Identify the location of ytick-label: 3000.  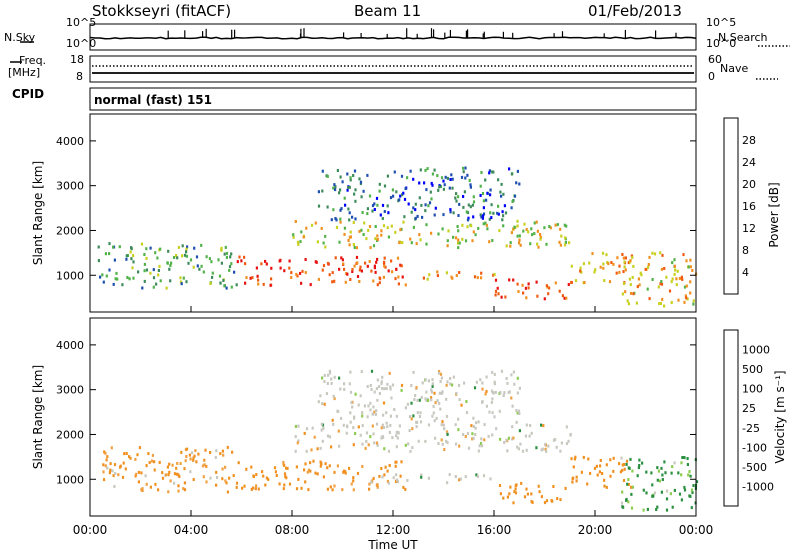
(70, 186).